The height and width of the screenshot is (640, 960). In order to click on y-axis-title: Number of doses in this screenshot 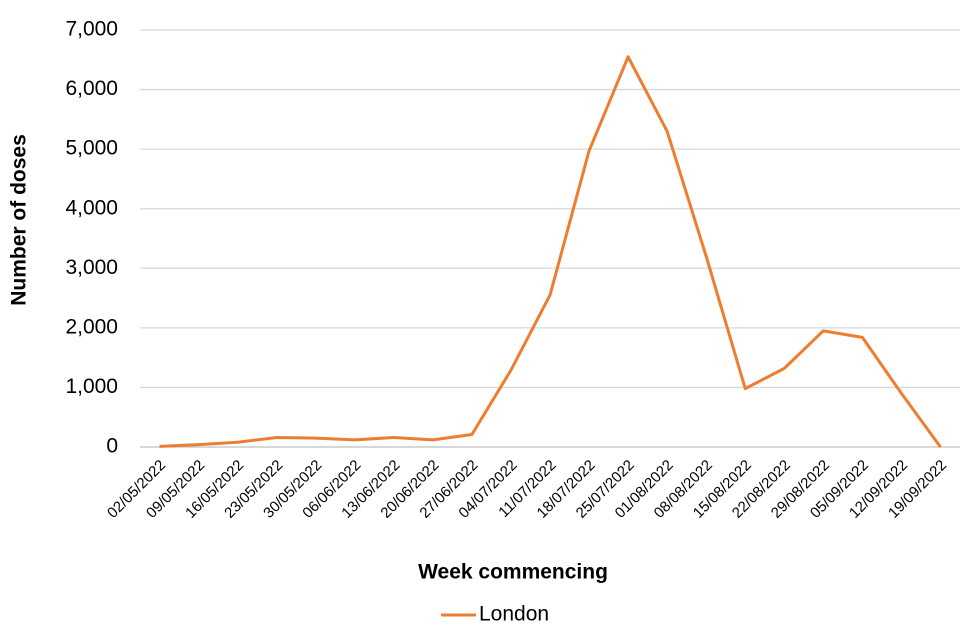, I will do `click(19, 220)`.